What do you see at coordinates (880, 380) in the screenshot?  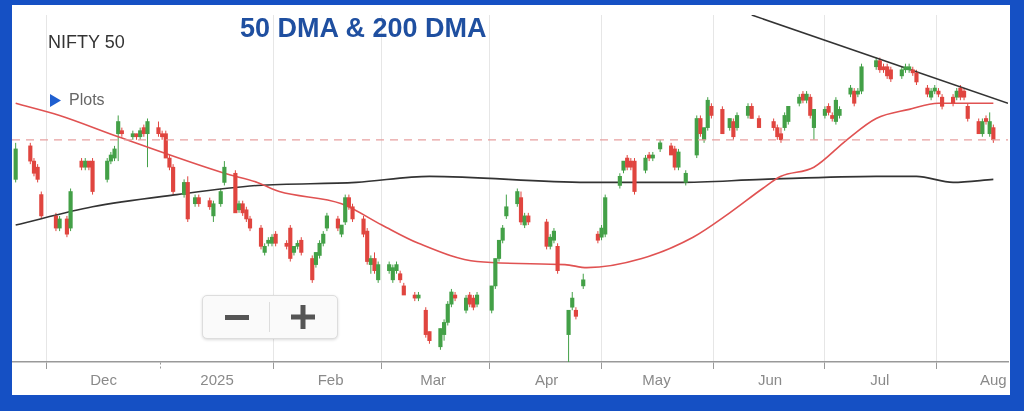 I see `x-tick-label: Jul` at bounding box center [880, 380].